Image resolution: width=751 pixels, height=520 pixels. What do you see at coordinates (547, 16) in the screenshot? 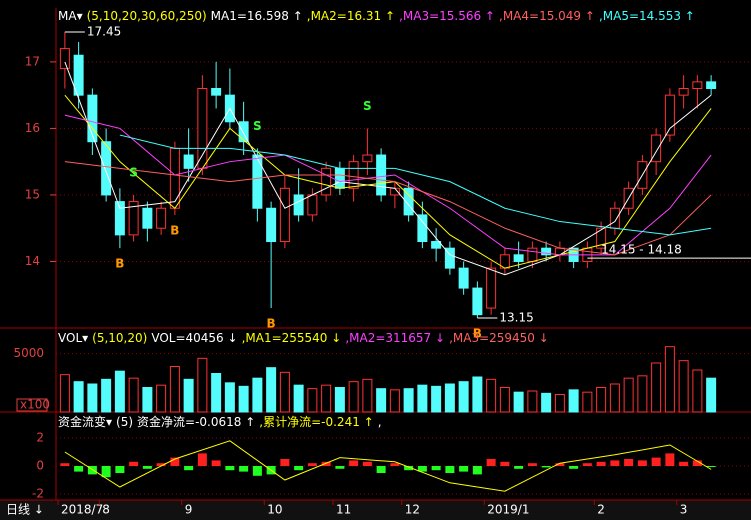
I see `header-item: ,MA4=15.049 ↑` at bounding box center [547, 16].